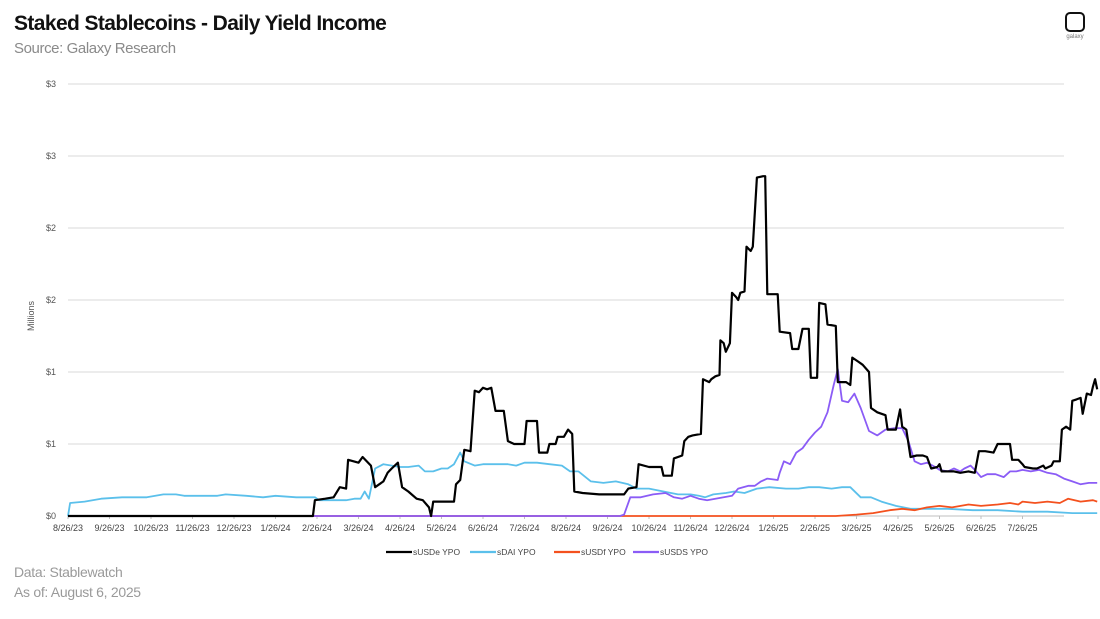 The width and height of the screenshot is (1100, 619). I want to click on x-tick-label: 9/26/23, so click(109, 528).